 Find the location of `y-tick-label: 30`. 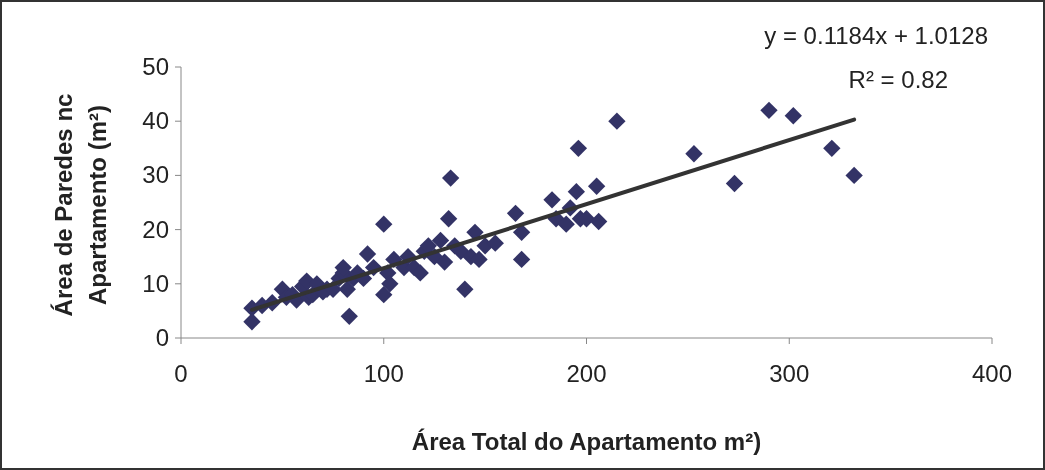

y-tick-label: 30 is located at coordinates (155, 175).